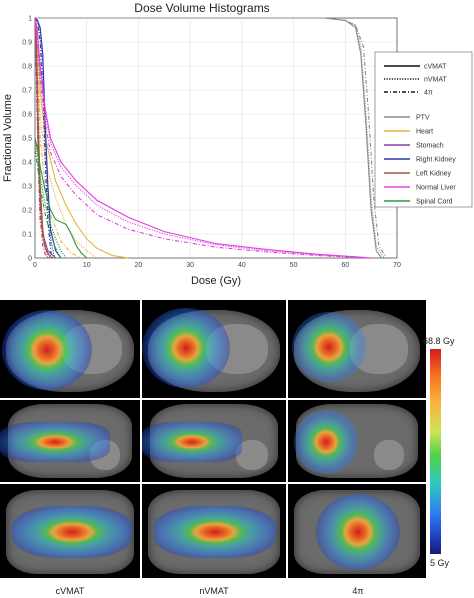  What do you see at coordinates (27, 67) in the screenshot?
I see `y-tick-label: 0.8` at bounding box center [27, 67].